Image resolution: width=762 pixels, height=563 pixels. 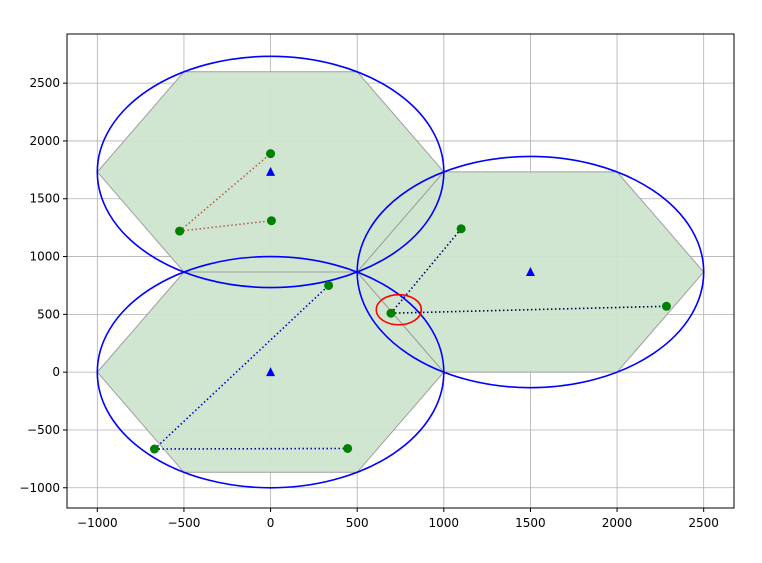 What do you see at coordinates (43, 285) in the screenshot?
I see `y-axis: −1000 −500 0 500 1000 1500 2000 2500` at bounding box center [43, 285].